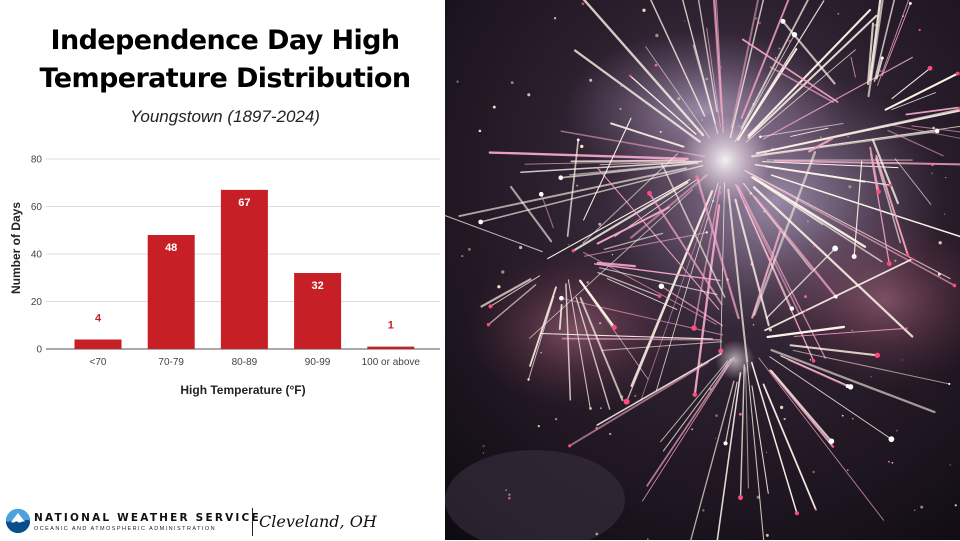 Image resolution: width=960 pixels, height=541 pixels. Describe the element at coordinates (391, 326) in the screenshot. I see `bar-value-label: 1` at that location.